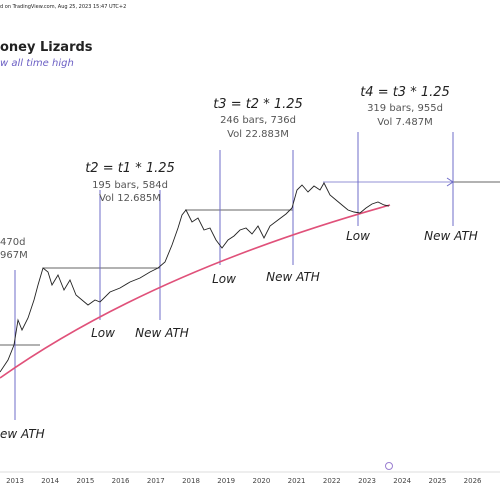 The width and height of the screenshot is (500, 500). I want to click on x-tick-label: 2023, so click(367, 481).